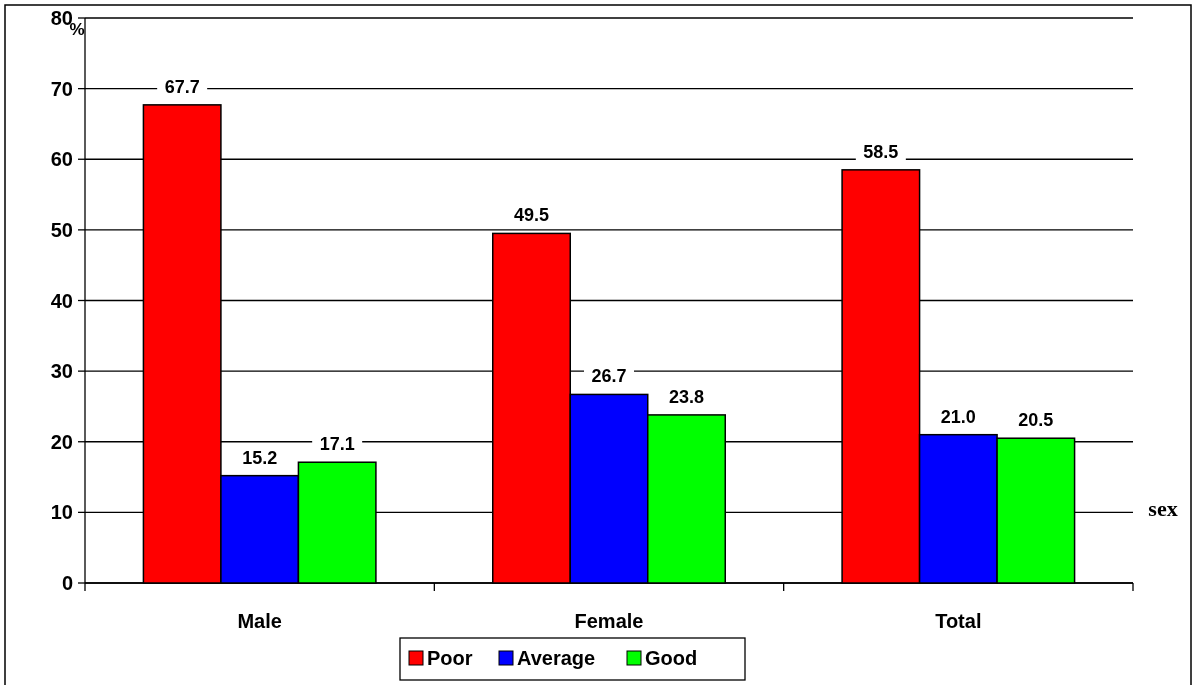 The height and width of the screenshot is (685, 1200). I want to click on y-tick-label: 0, so click(67, 583).